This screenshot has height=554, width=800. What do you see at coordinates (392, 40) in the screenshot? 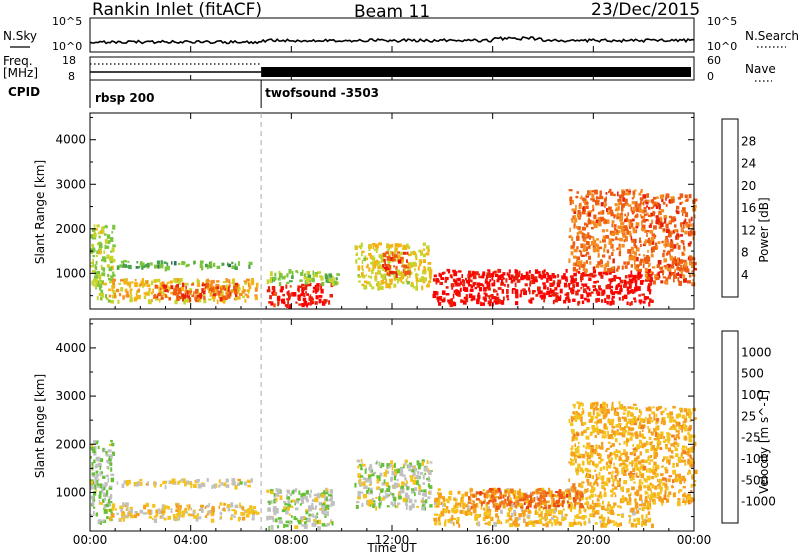
I see `nsky-trace` at bounding box center [392, 40].